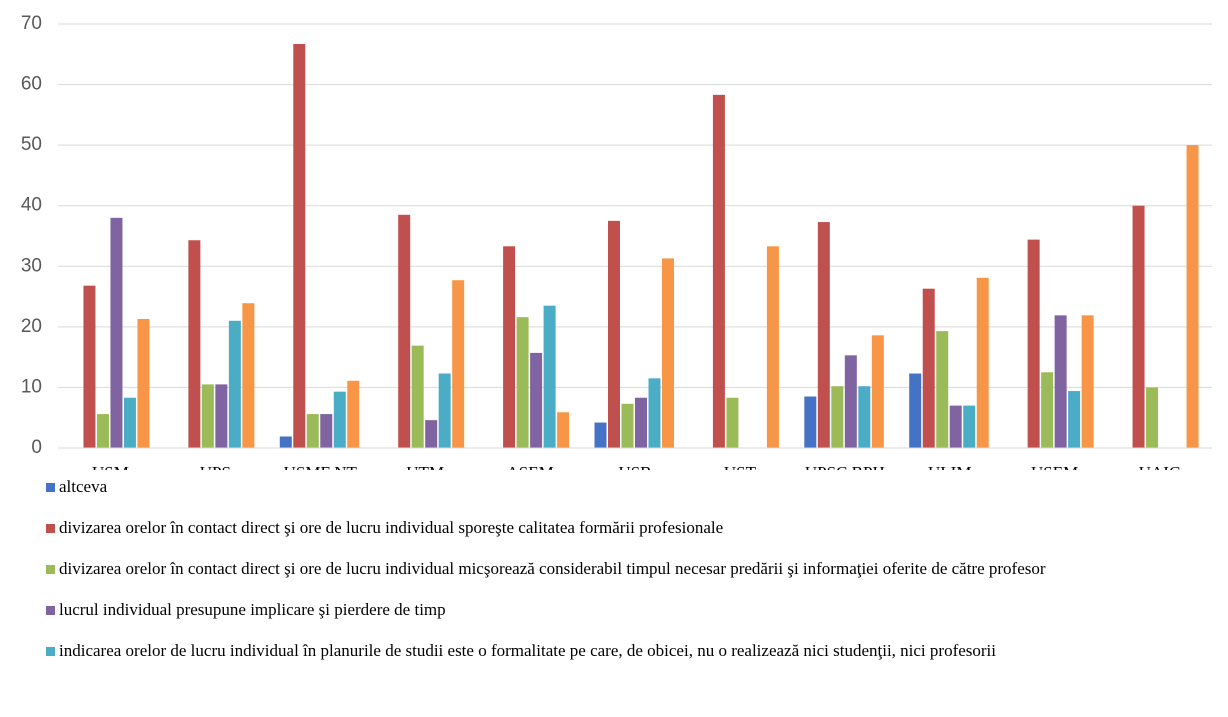  Describe the element at coordinates (321, 466) in the screenshot. I see `x-tick-label: USMF NT` at that location.